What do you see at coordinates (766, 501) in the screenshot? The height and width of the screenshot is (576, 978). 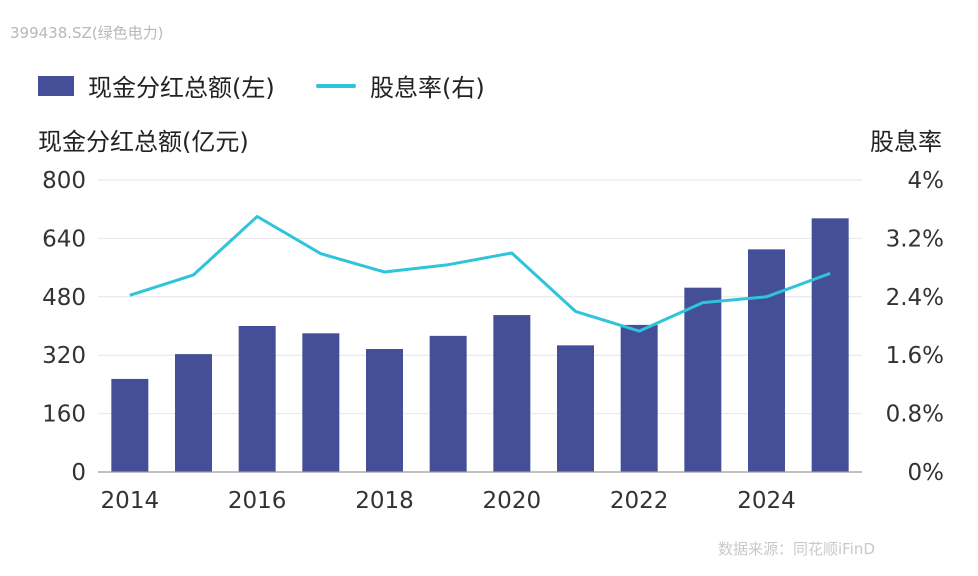 I see `x-tick-label: 2024` at bounding box center [766, 501].